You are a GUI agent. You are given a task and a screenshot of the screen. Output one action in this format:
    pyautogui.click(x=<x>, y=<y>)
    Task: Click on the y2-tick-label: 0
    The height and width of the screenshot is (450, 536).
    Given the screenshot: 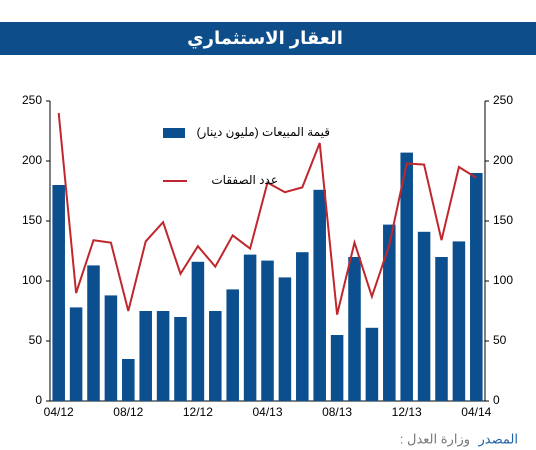 What is the action you would take?
    pyautogui.click(x=496, y=400)
    